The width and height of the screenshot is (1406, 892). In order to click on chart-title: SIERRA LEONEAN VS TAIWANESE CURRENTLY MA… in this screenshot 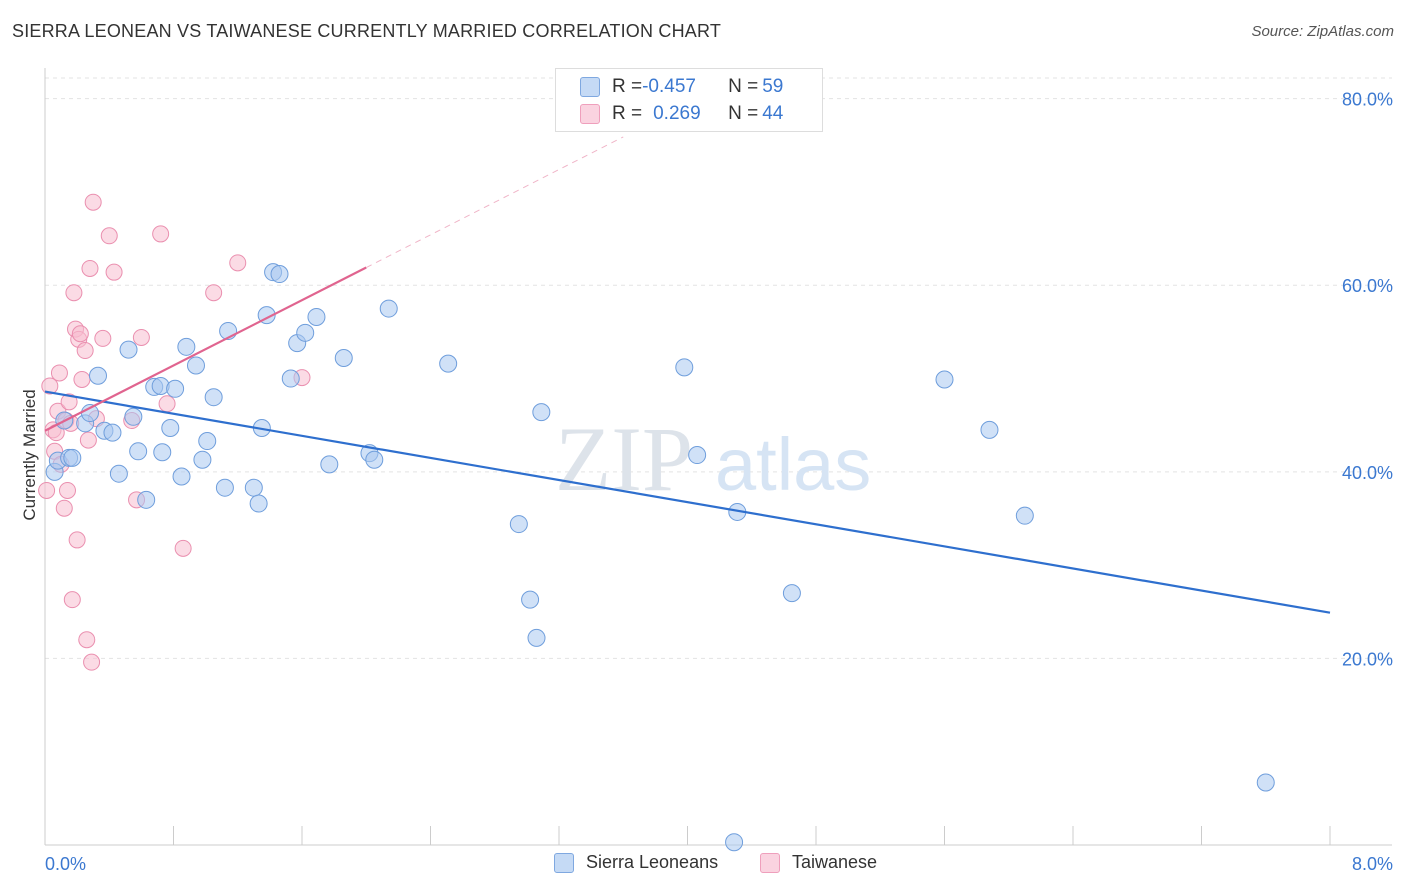, I will do `click(367, 31)`.